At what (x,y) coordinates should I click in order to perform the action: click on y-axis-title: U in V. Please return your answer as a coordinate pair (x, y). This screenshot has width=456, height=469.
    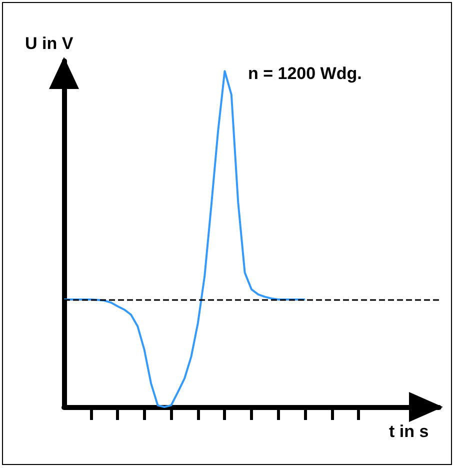
    Looking at the image, I should click on (49, 43).